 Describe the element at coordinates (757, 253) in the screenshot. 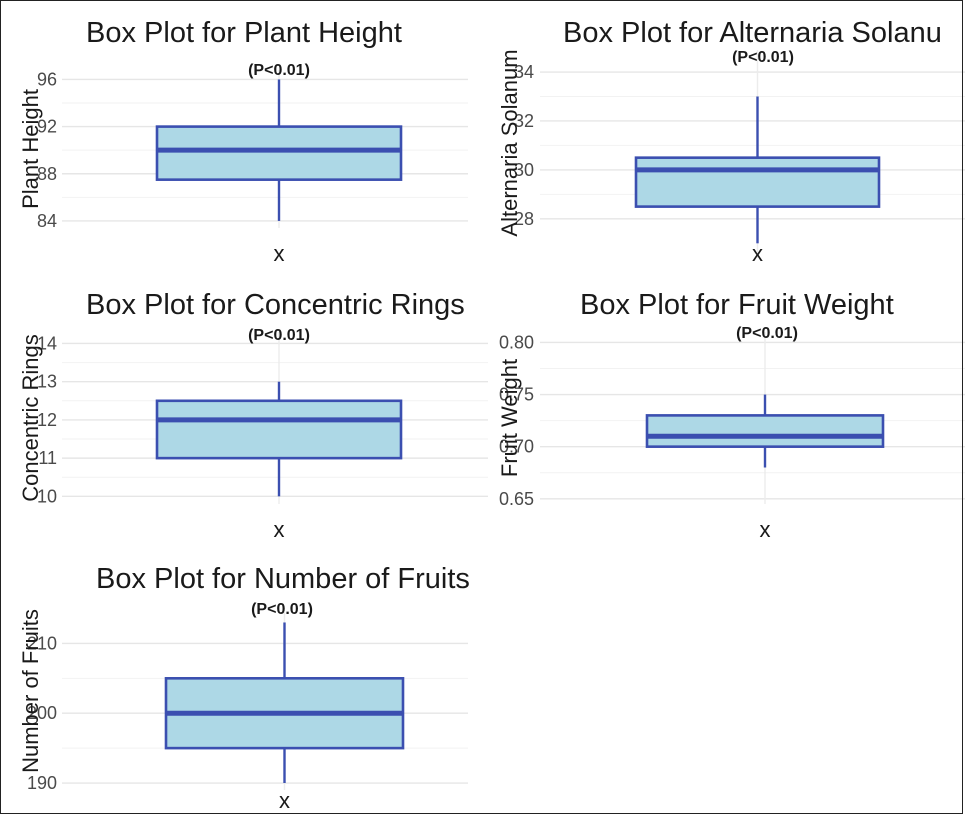

I see `panel-2-x-tick-label: x` at that location.